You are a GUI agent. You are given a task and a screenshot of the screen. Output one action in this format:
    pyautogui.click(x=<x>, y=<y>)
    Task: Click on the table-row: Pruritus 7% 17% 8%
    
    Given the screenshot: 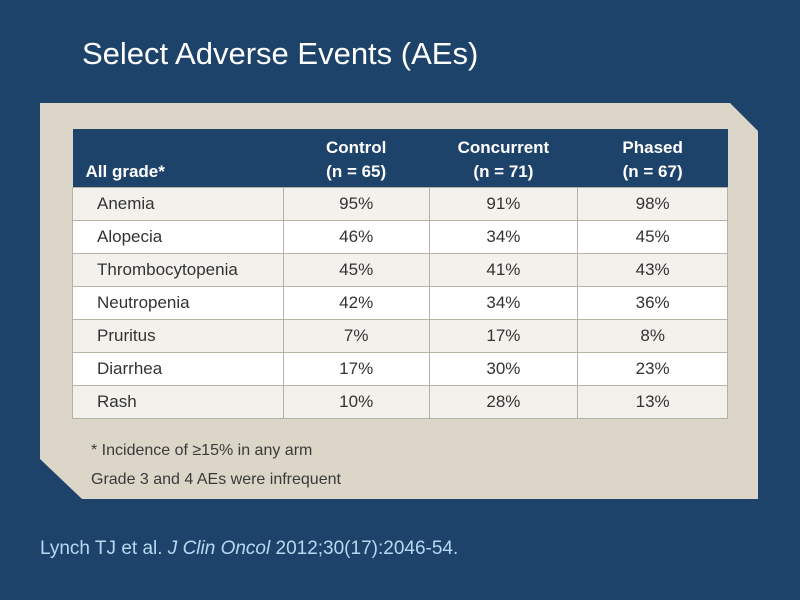 What is the action you would take?
    pyautogui.click(x=400, y=335)
    